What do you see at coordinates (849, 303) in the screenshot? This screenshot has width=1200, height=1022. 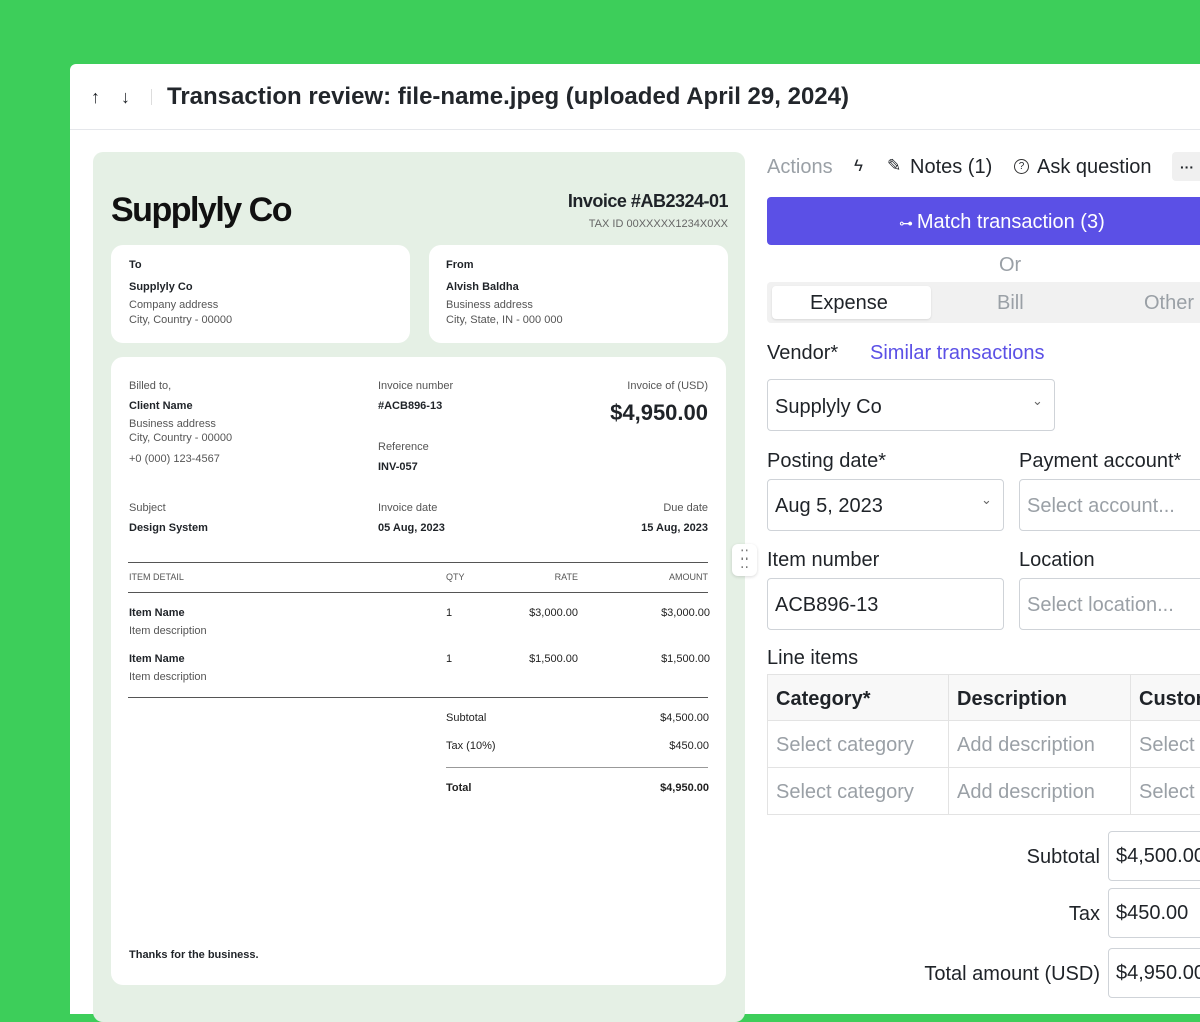 I see `tab: Expense` at bounding box center [849, 303].